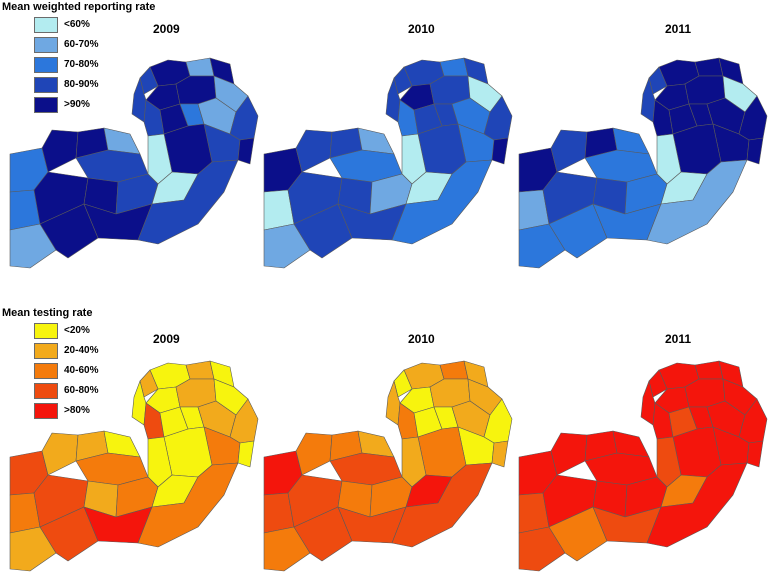  Describe the element at coordinates (81, 350) in the screenshot. I see `legend-label: 20-40%` at that location.